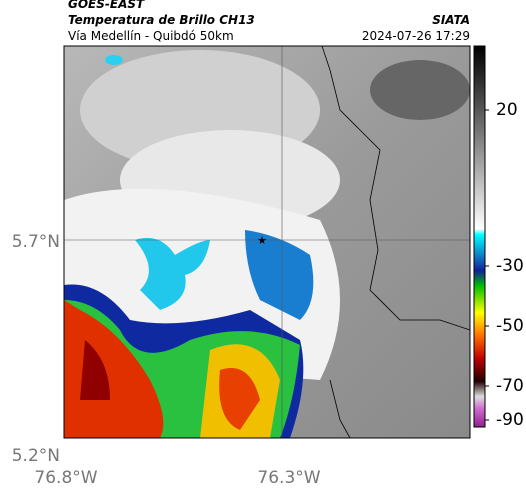 This screenshot has height=491, width=526. I want to click on source: SIATA, so click(451, 20).